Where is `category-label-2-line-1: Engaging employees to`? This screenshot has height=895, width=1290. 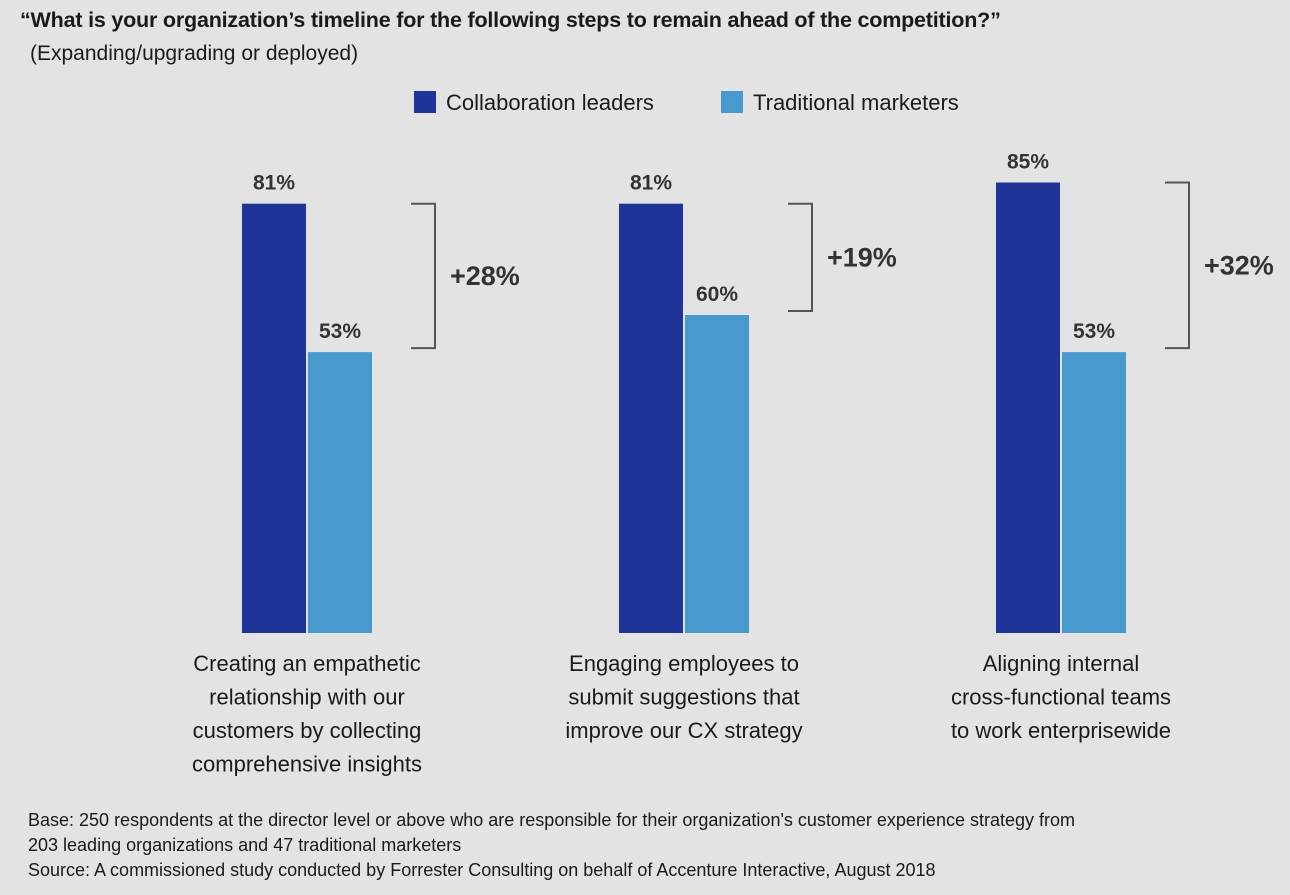
category-label-2-line-1: Engaging employees to is located at coordinates (684, 663).